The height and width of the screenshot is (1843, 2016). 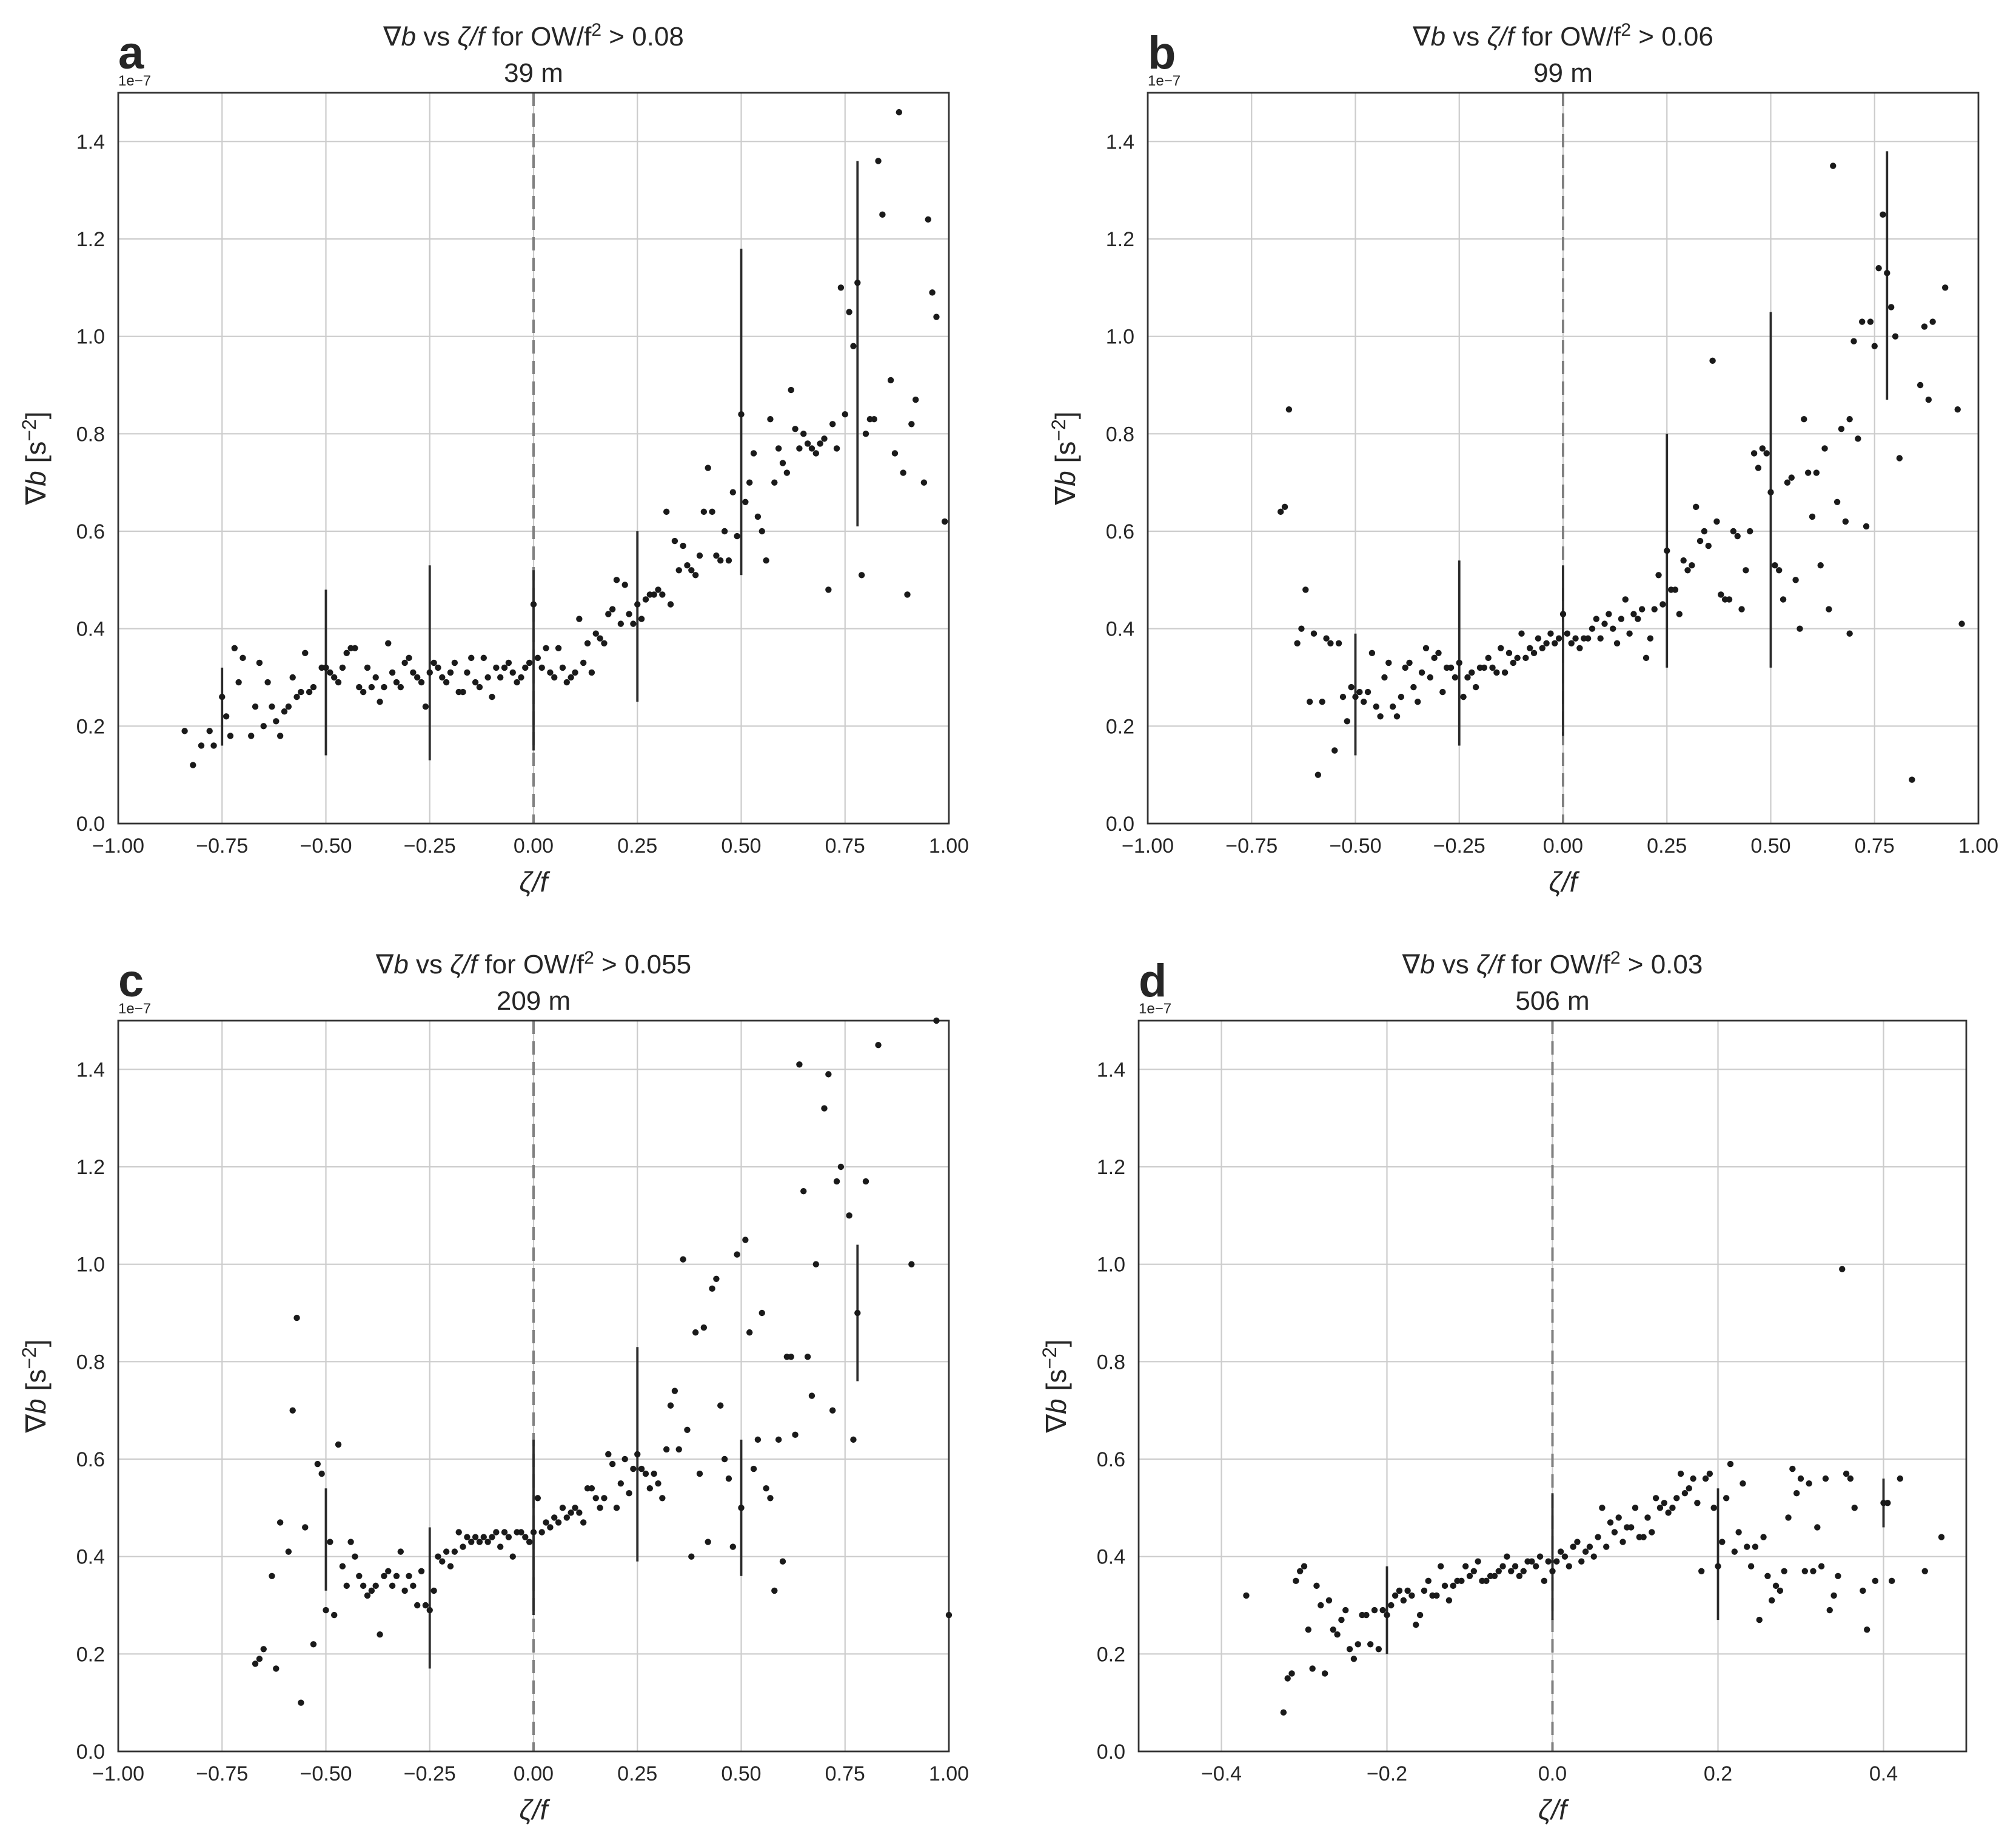 I want to click on y-tick-label: 1.4, so click(x=90, y=141).